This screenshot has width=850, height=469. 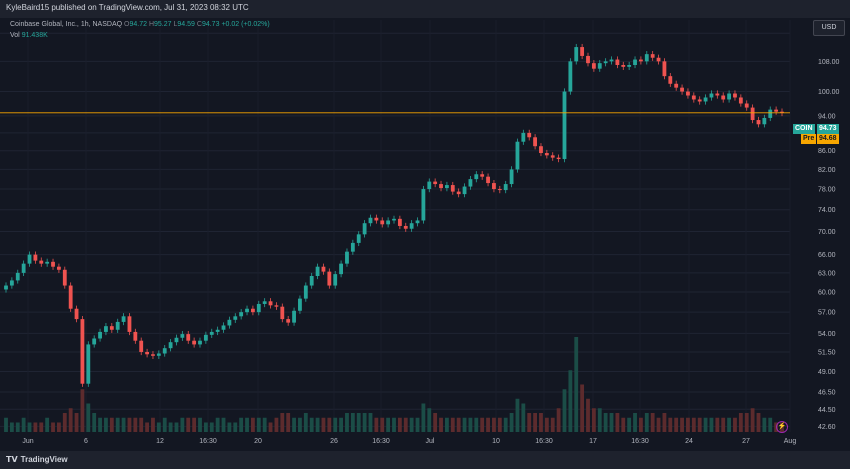 What do you see at coordinates (34, 35) in the screenshot?
I see `volume-value: 91.438K` at bounding box center [34, 35].